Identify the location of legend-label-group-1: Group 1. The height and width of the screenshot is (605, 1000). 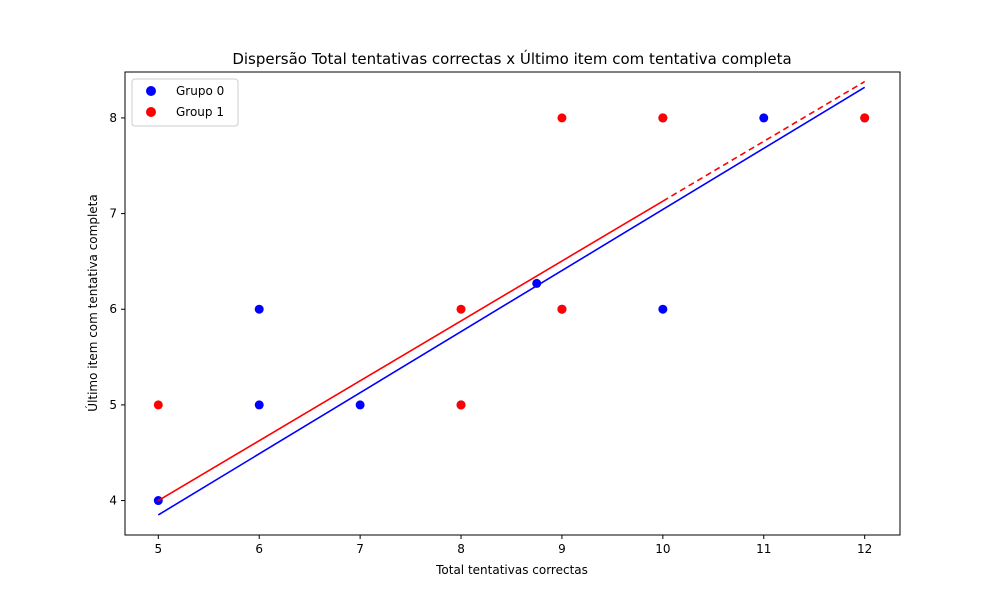
(200, 112).